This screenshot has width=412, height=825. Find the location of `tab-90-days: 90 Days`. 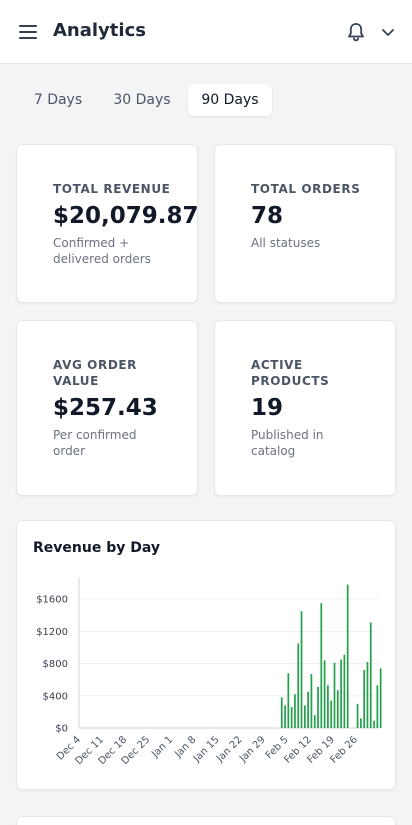

tab-90-days: 90 Days is located at coordinates (230, 100).